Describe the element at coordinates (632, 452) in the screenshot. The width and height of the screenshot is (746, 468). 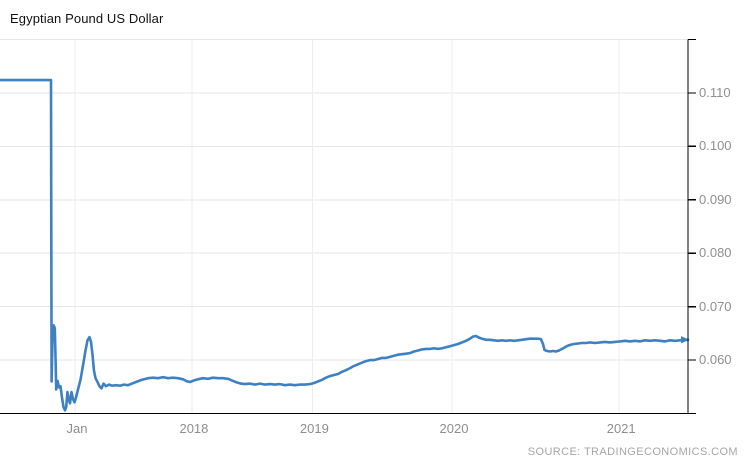
I see `source-credit: SOURCE: TRADINGECONOMICS.COM` at that location.